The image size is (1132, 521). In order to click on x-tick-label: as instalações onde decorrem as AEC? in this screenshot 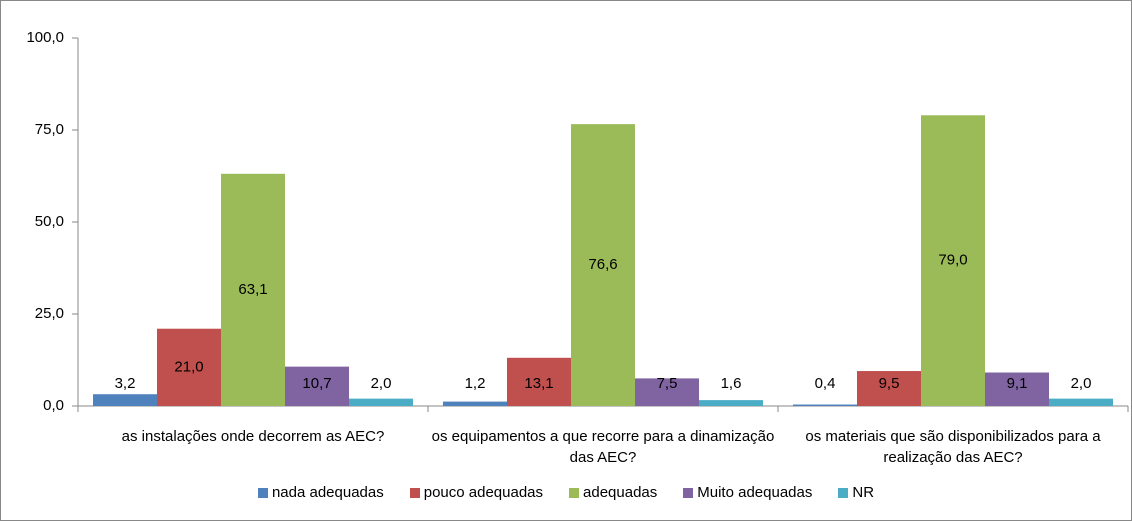, I will do `click(253, 436)`.